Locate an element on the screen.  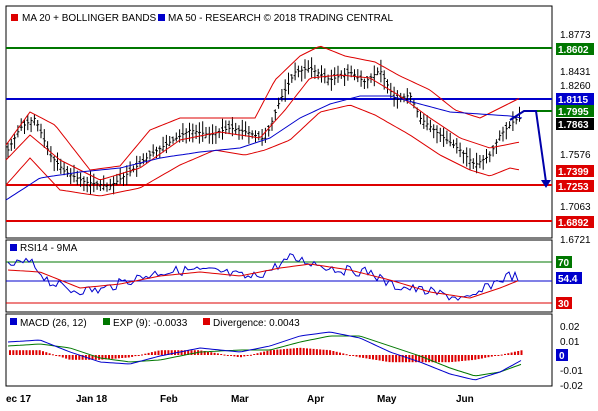
macd-line is located at coordinates (264, 356).